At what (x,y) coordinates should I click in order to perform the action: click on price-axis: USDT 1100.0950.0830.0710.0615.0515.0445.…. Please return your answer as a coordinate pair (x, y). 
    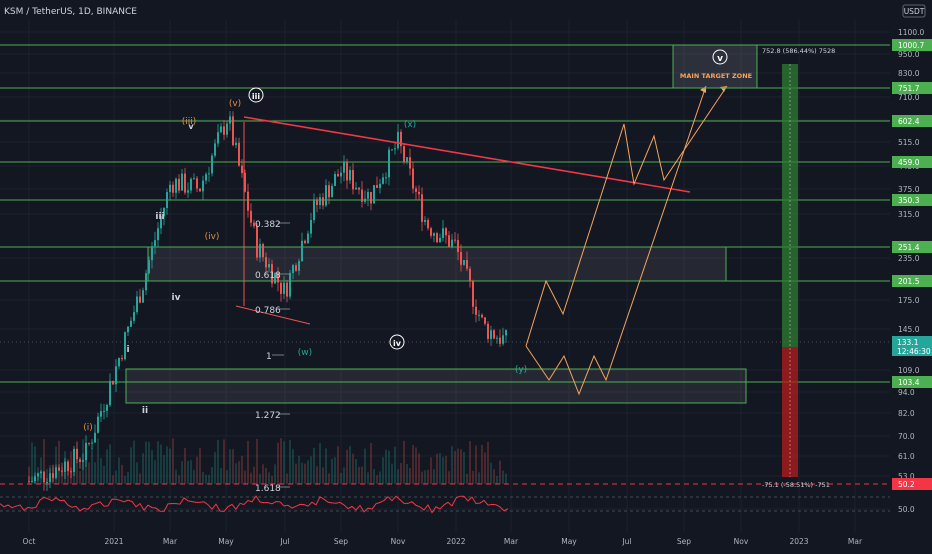
    Looking at the image, I should click on (911, 266).